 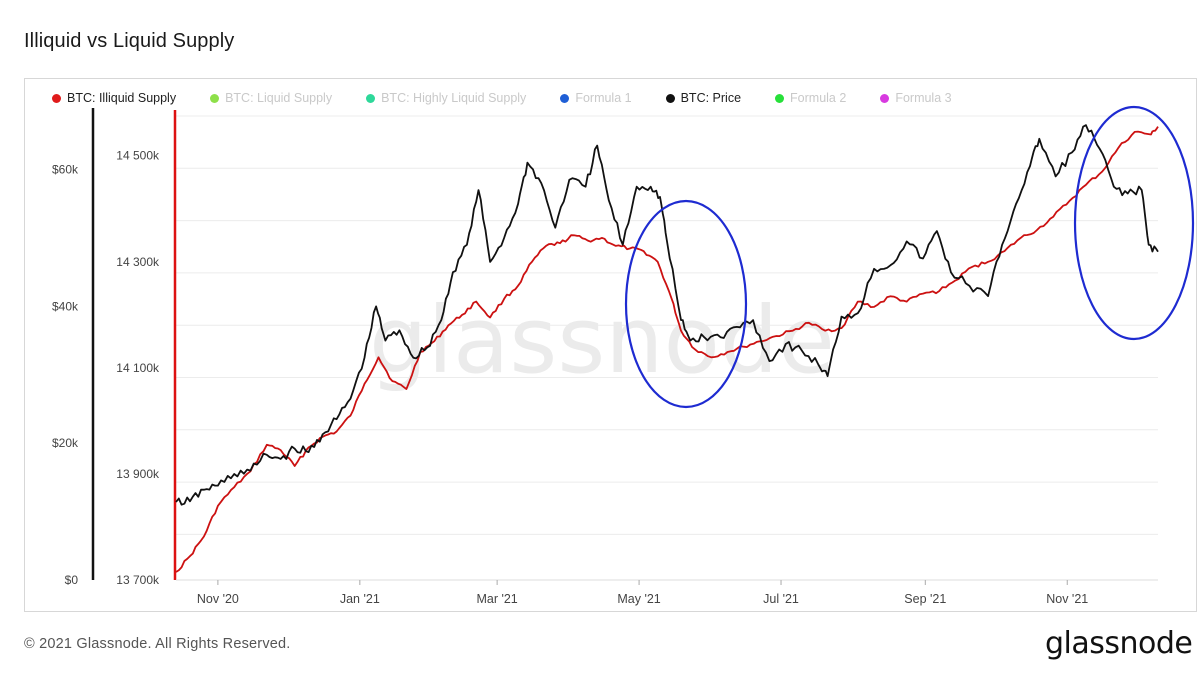 What do you see at coordinates (1067, 599) in the screenshot?
I see `x-tick-label: Nov '21` at bounding box center [1067, 599].